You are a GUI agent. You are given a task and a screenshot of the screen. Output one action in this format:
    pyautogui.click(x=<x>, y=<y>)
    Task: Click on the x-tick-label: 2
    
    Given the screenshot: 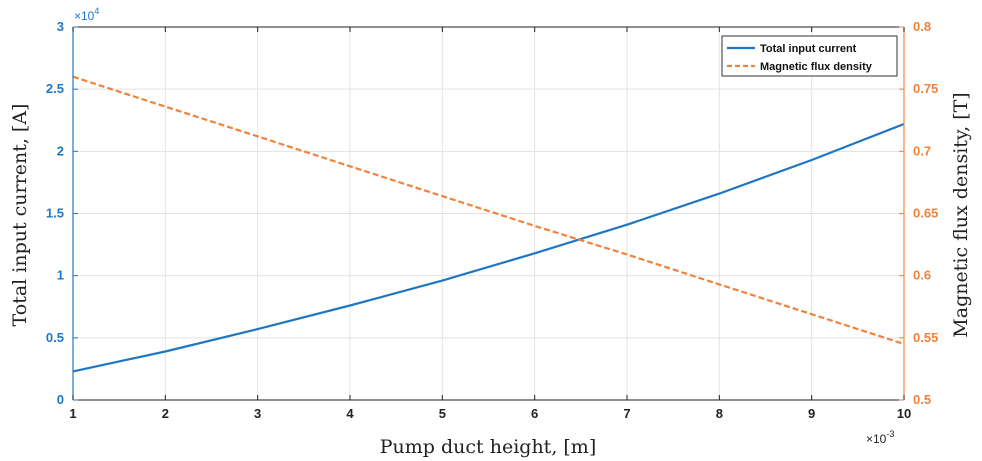 What is the action you would take?
    pyautogui.click(x=165, y=413)
    